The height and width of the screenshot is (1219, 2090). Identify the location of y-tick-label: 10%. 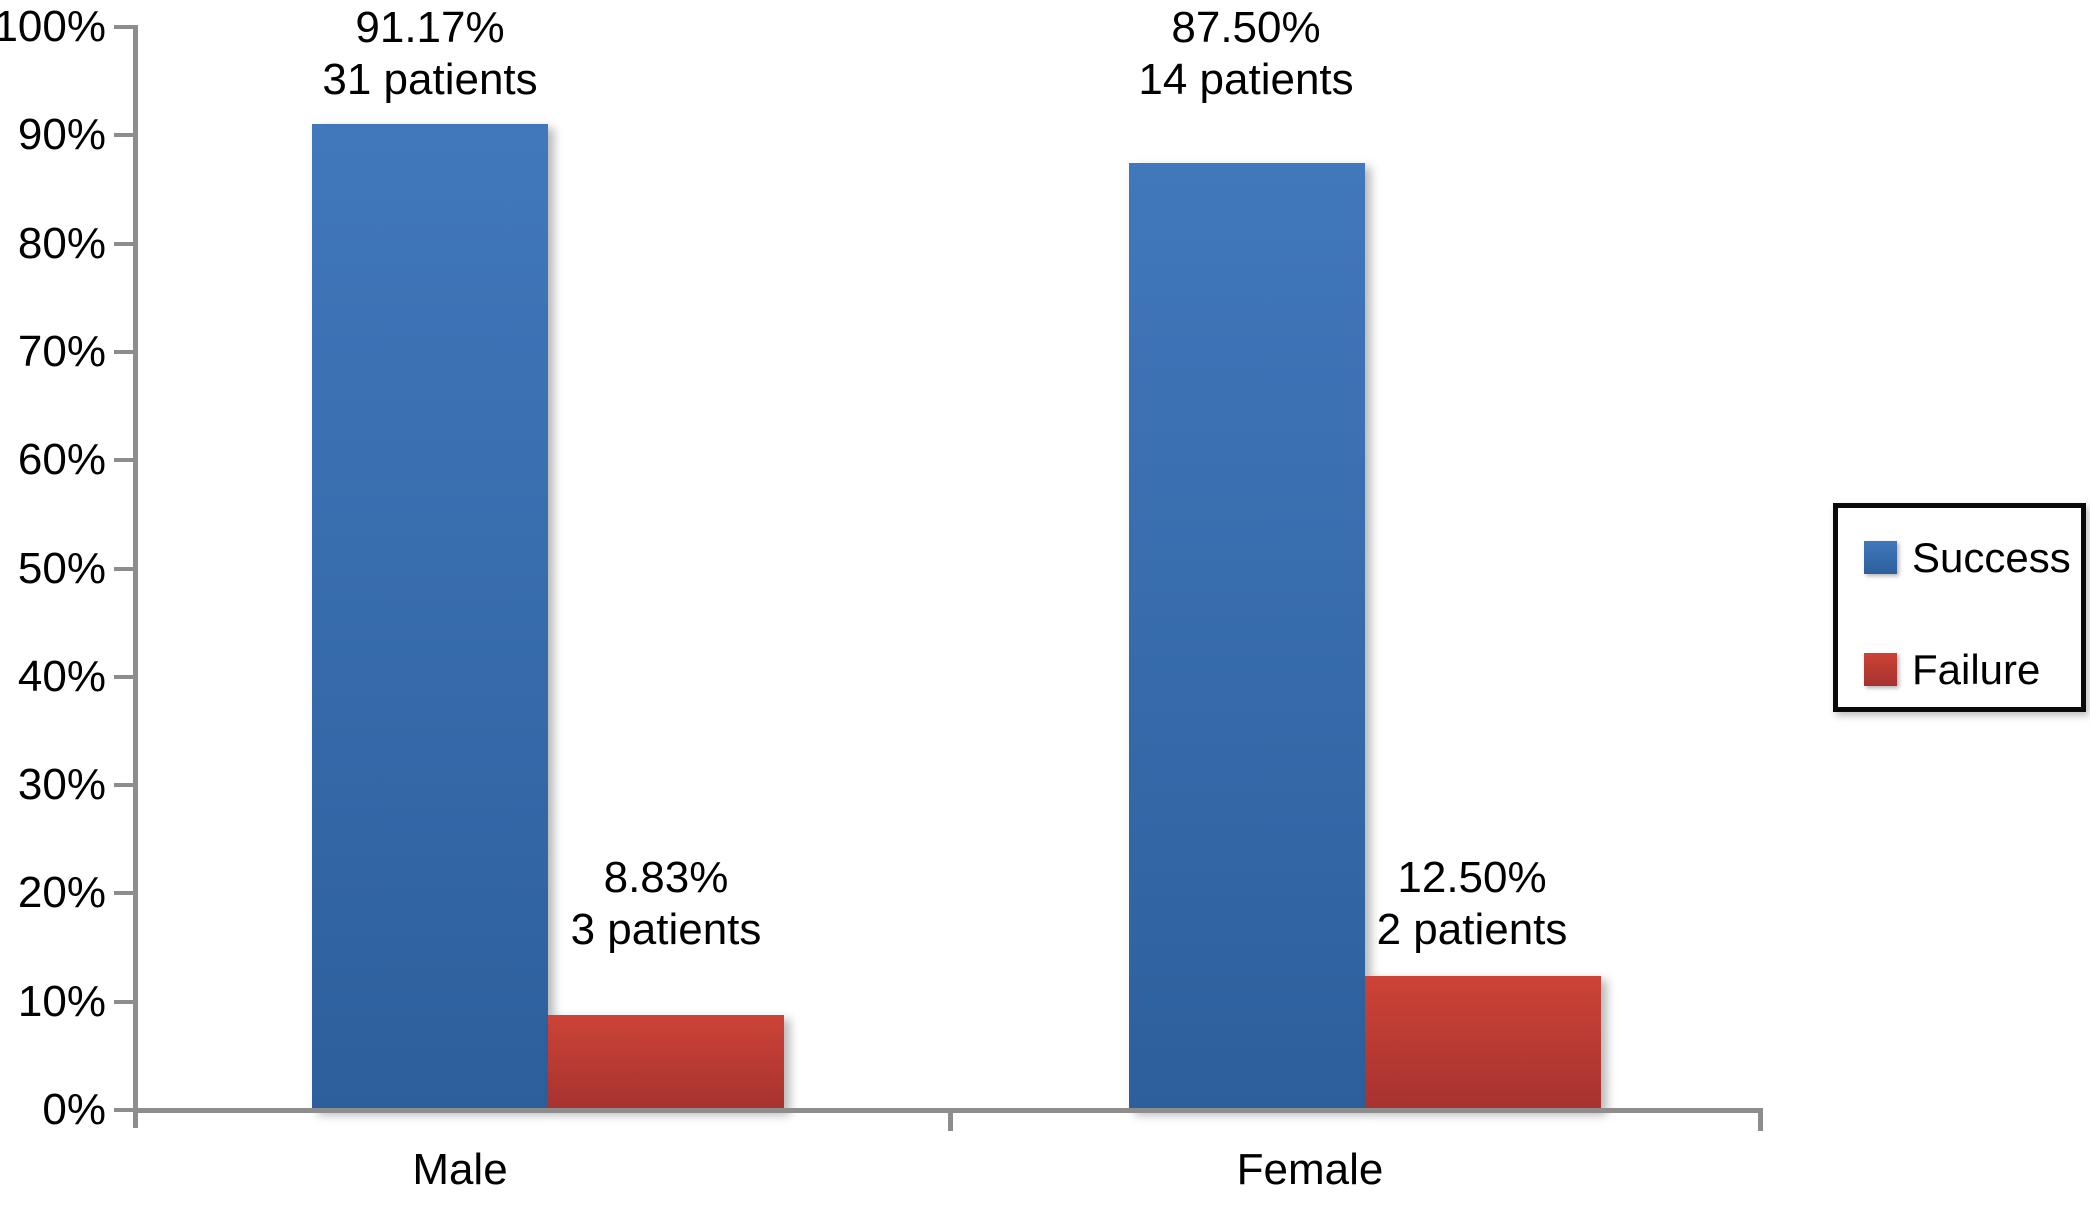
(61, 1001).